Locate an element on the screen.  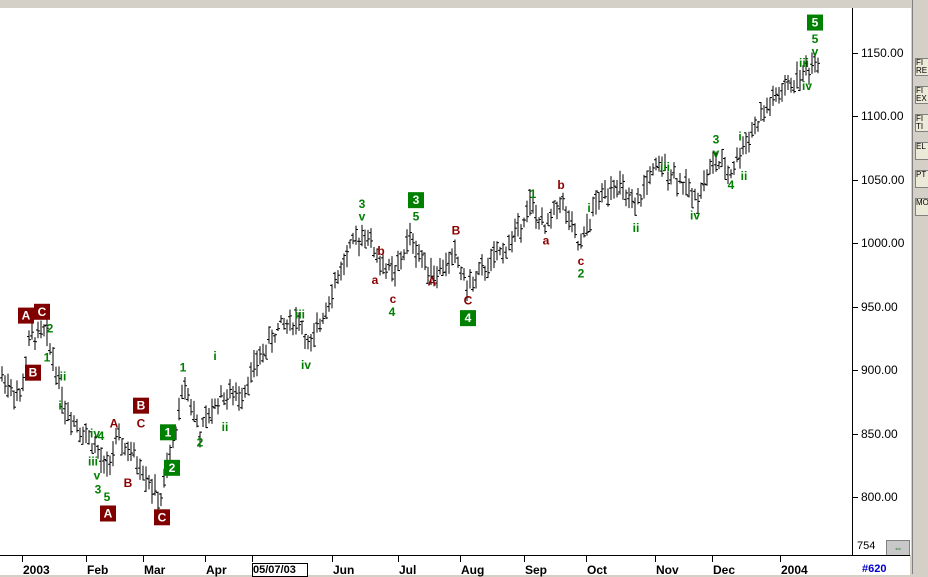
wave-label: iii is located at coordinates (804, 63).